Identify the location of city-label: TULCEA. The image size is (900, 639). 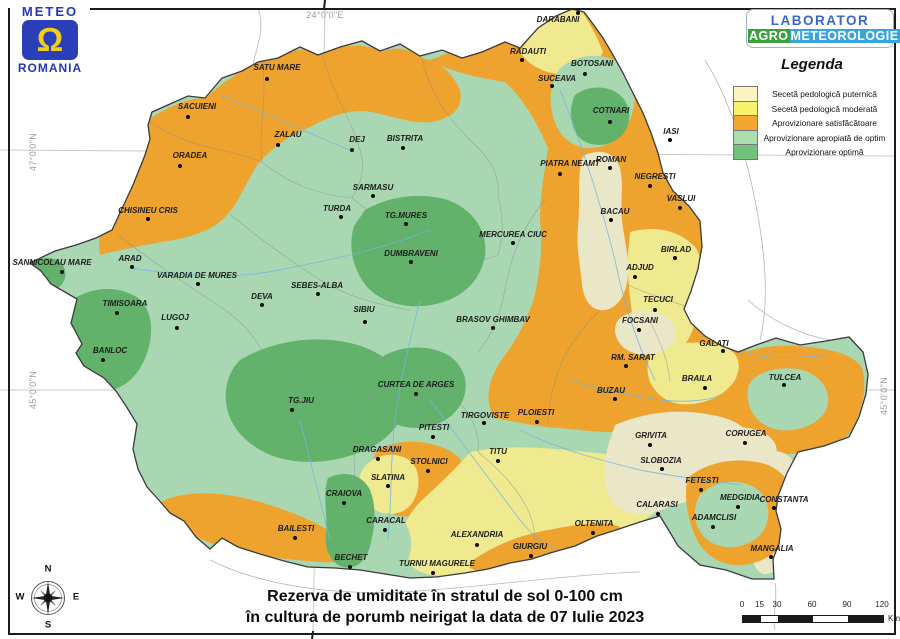
(785, 377).